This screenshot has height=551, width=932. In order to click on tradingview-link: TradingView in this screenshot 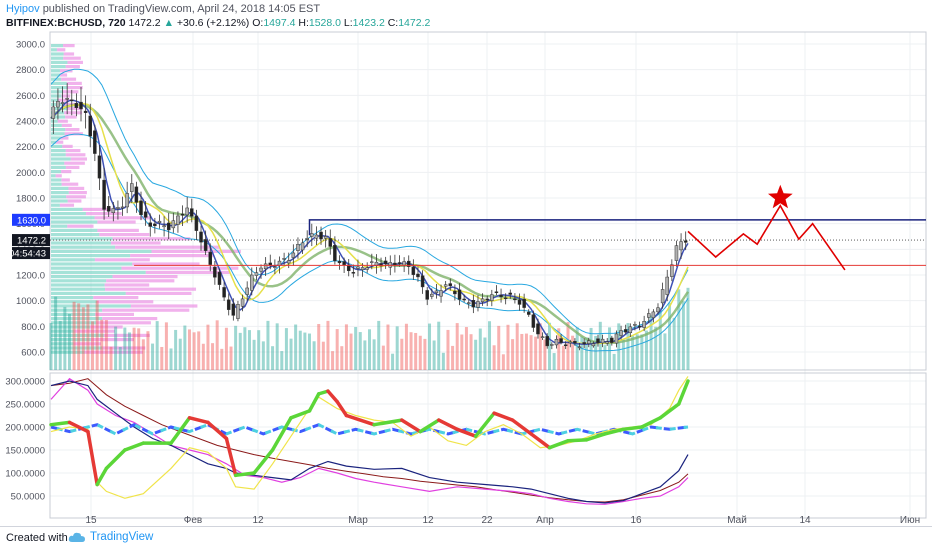, I will do `click(110, 537)`.